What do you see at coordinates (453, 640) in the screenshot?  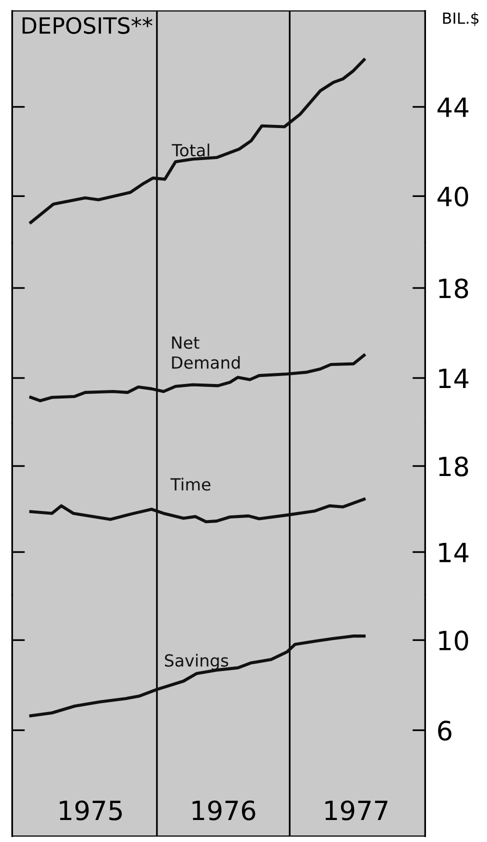 I see `y-tick-label: 10` at bounding box center [453, 640].